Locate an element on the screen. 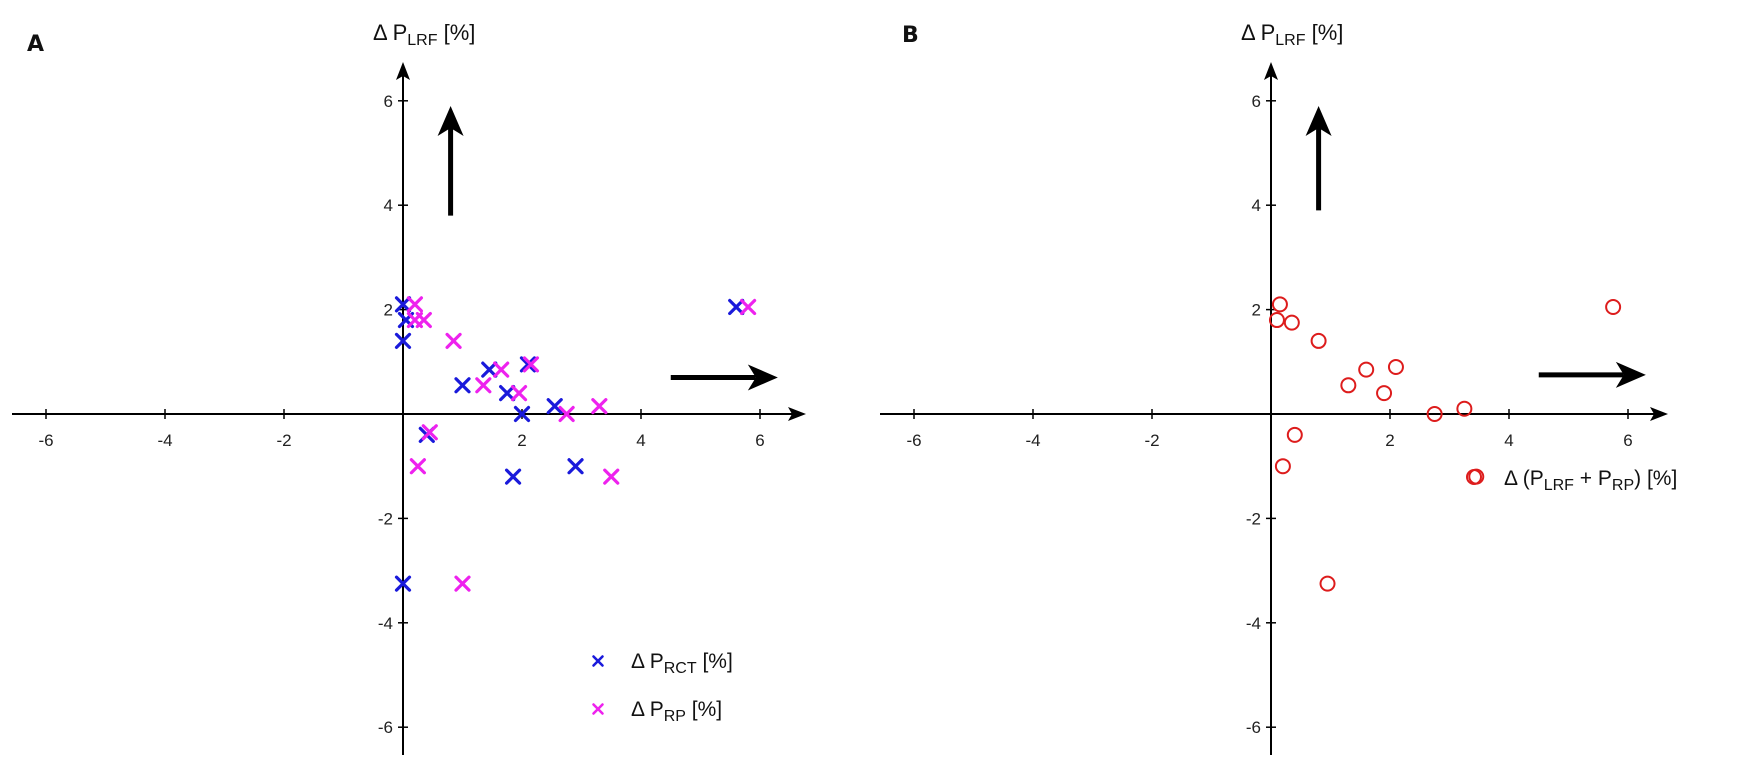 This screenshot has width=1763, height=763. panel-a-label: A is located at coordinates (35, 44).